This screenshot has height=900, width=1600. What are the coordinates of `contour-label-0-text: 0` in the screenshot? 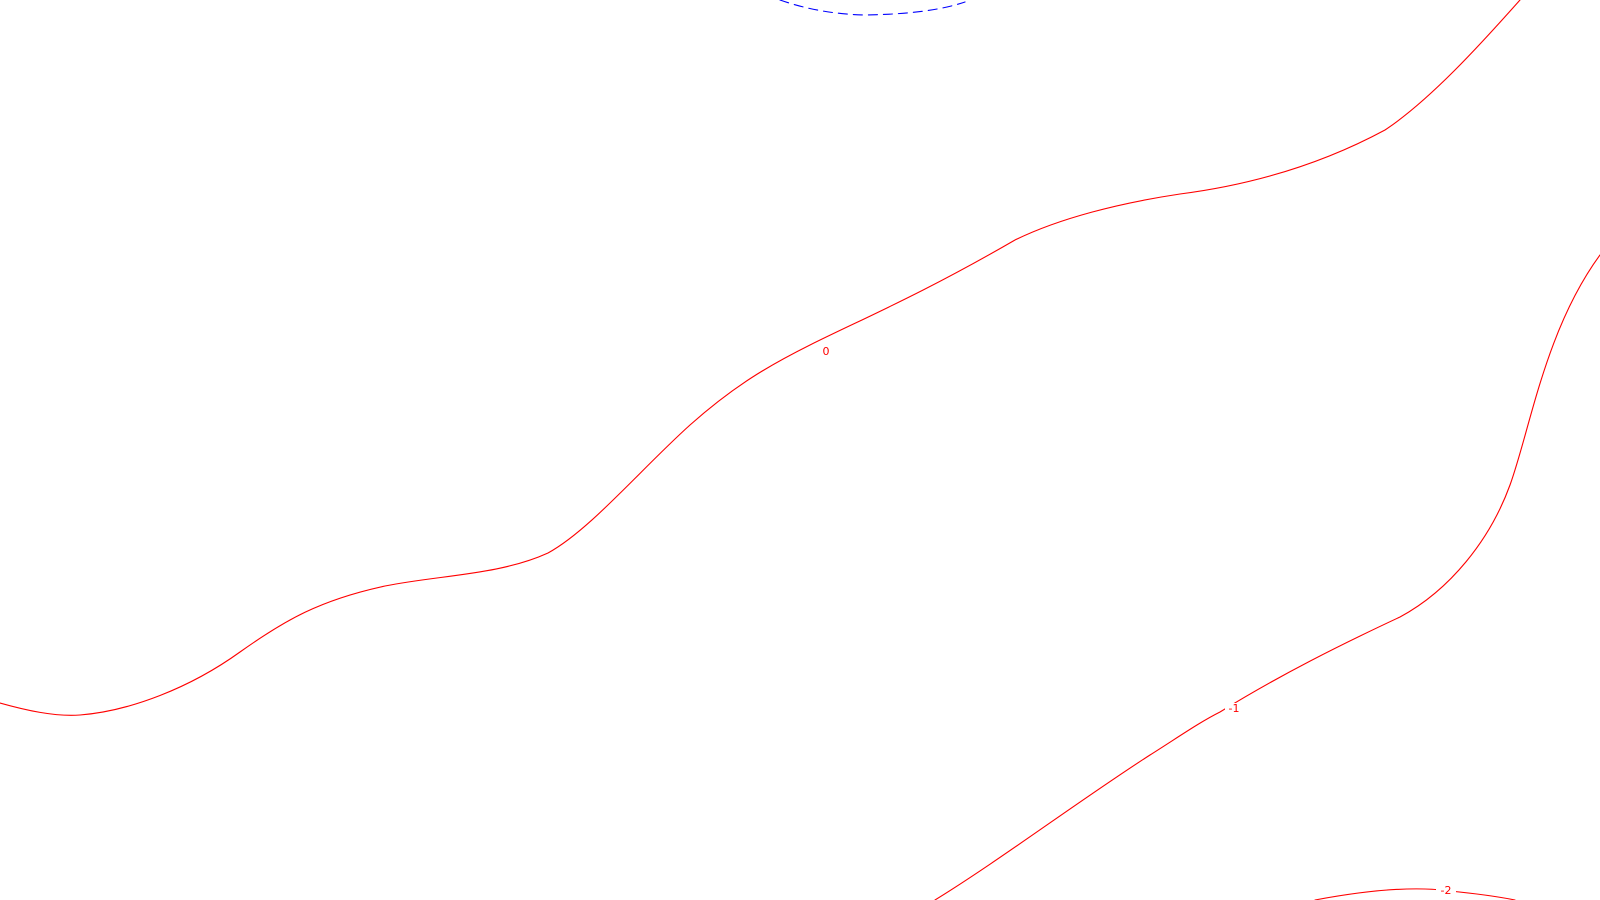 It's located at (826, 351).